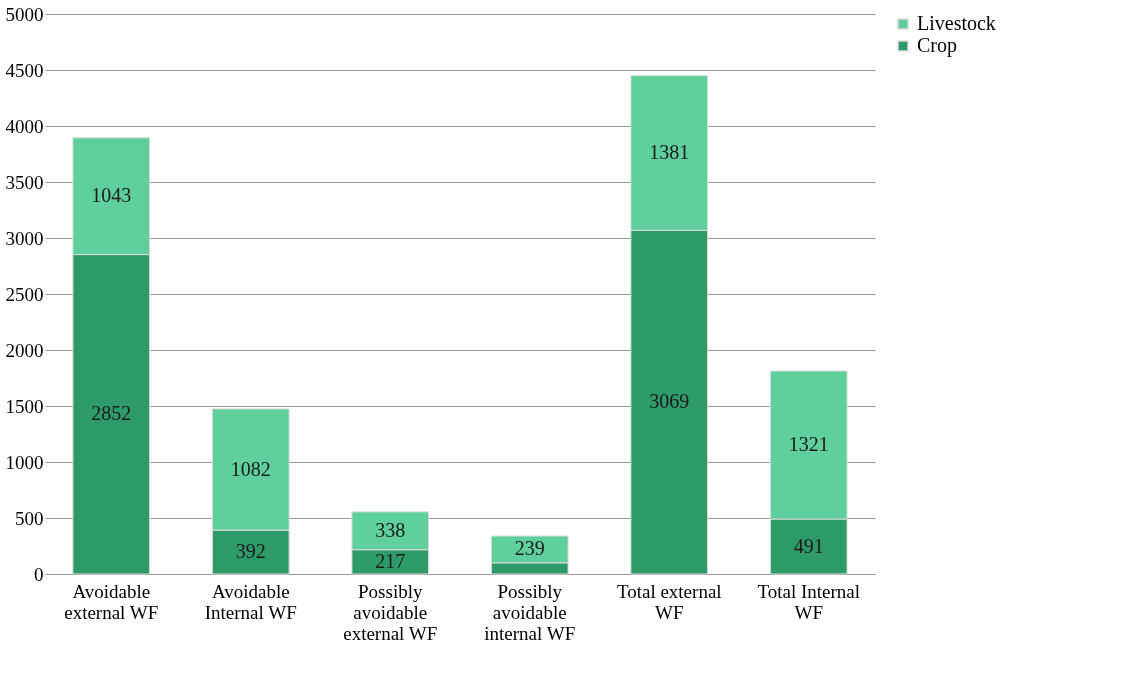  Describe the element at coordinates (24, 406) in the screenshot. I see `y-tick-label: 1500` at that location.